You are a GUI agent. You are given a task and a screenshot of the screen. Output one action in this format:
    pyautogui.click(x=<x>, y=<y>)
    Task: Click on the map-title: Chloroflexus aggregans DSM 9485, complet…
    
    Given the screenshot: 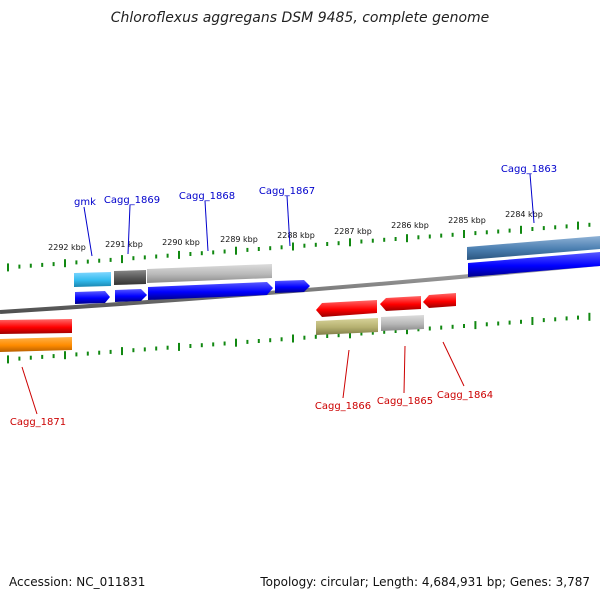 What is the action you would take?
    pyautogui.click(x=300, y=18)
    